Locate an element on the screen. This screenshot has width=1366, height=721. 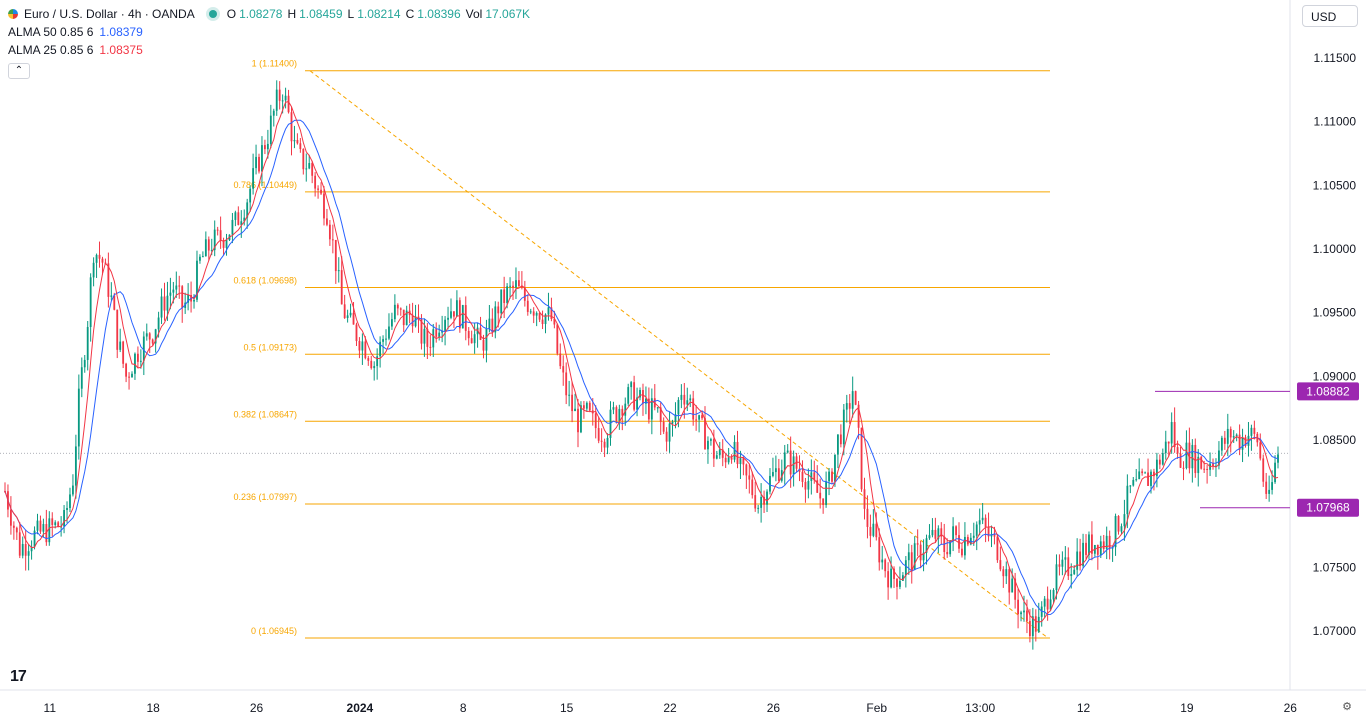
y-tick-label: 1.07000 is located at coordinates (1335, 631).